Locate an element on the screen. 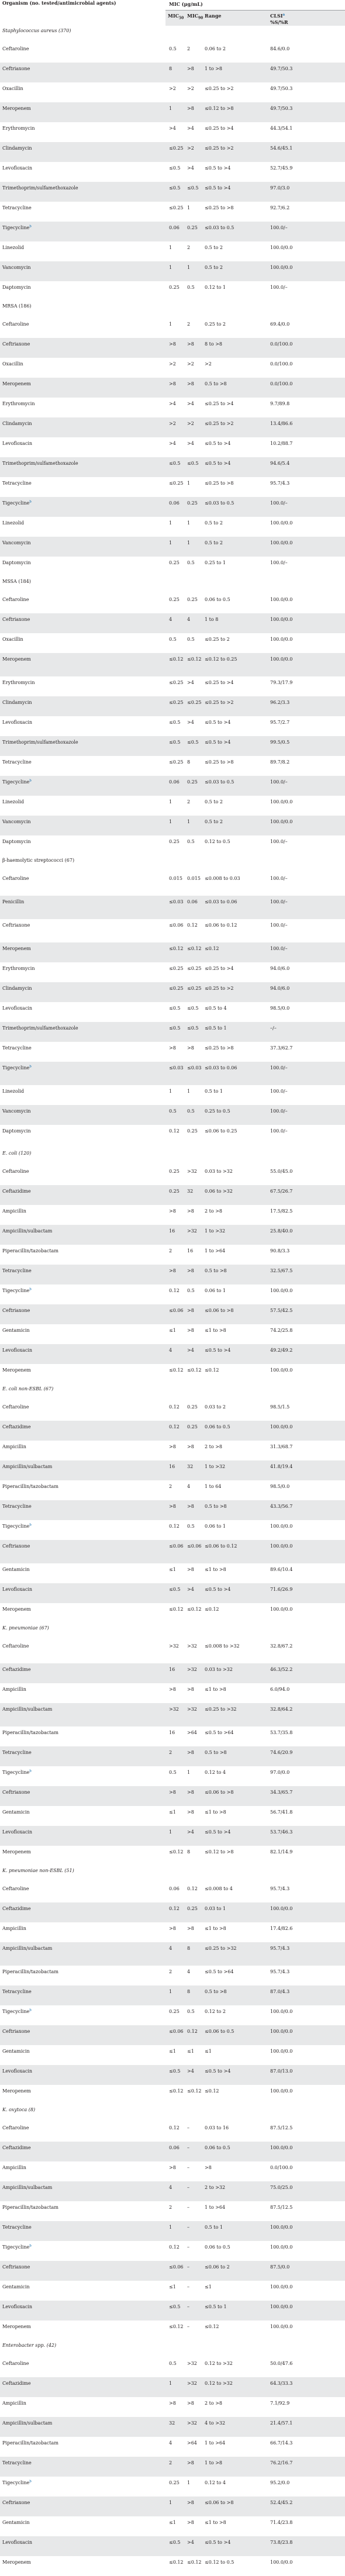  mic50-cell: 0.25 is located at coordinates (175, 2015).